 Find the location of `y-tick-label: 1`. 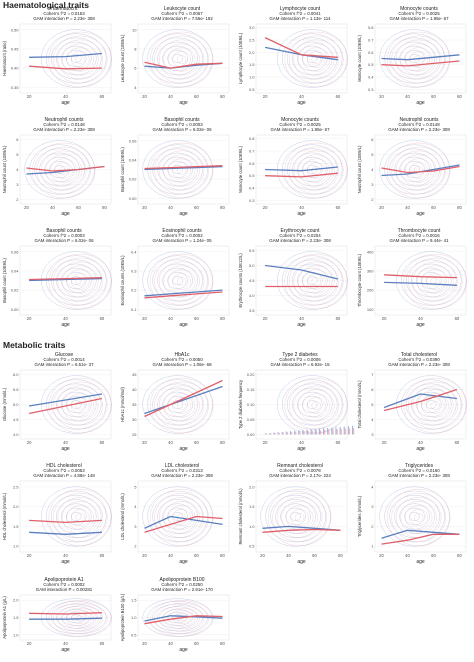

y-tick-label: 1 is located at coordinates (372, 546).